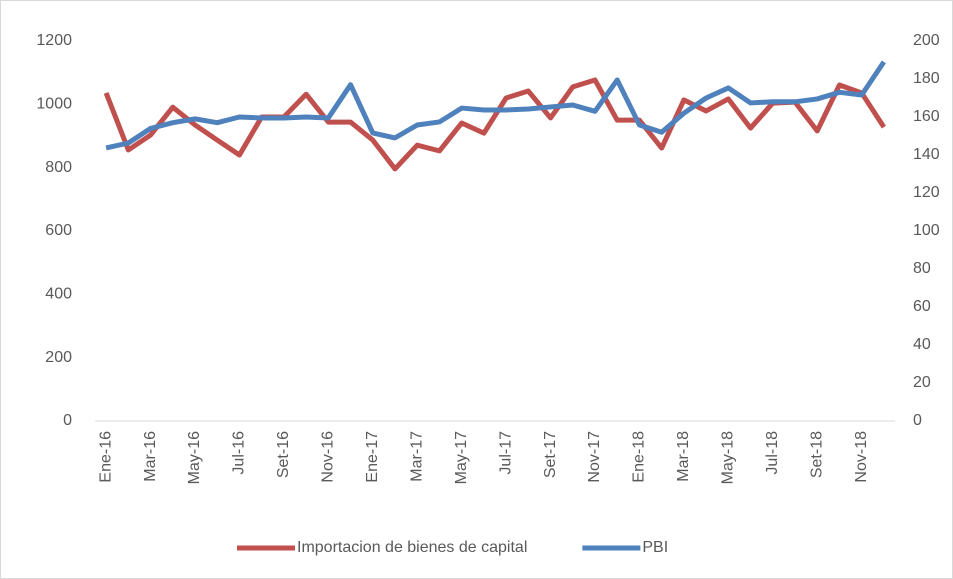  What do you see at coordinates (861, 457) in the screenshot?
I see `x-tick-label: Nov-18` at bounding box center [861, 457].